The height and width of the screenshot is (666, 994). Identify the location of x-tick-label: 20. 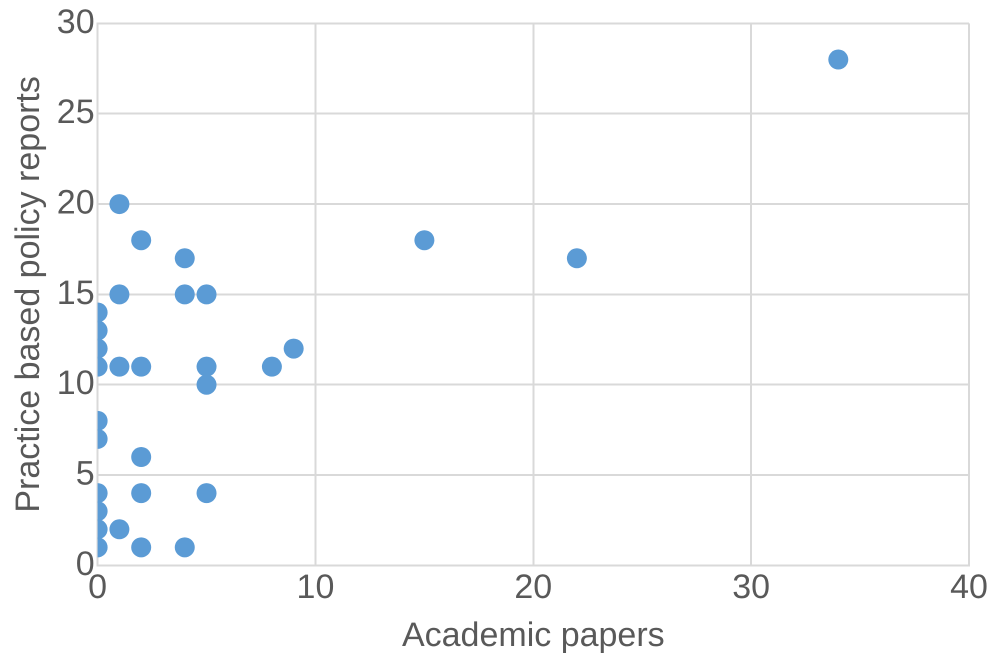
(533, 587).